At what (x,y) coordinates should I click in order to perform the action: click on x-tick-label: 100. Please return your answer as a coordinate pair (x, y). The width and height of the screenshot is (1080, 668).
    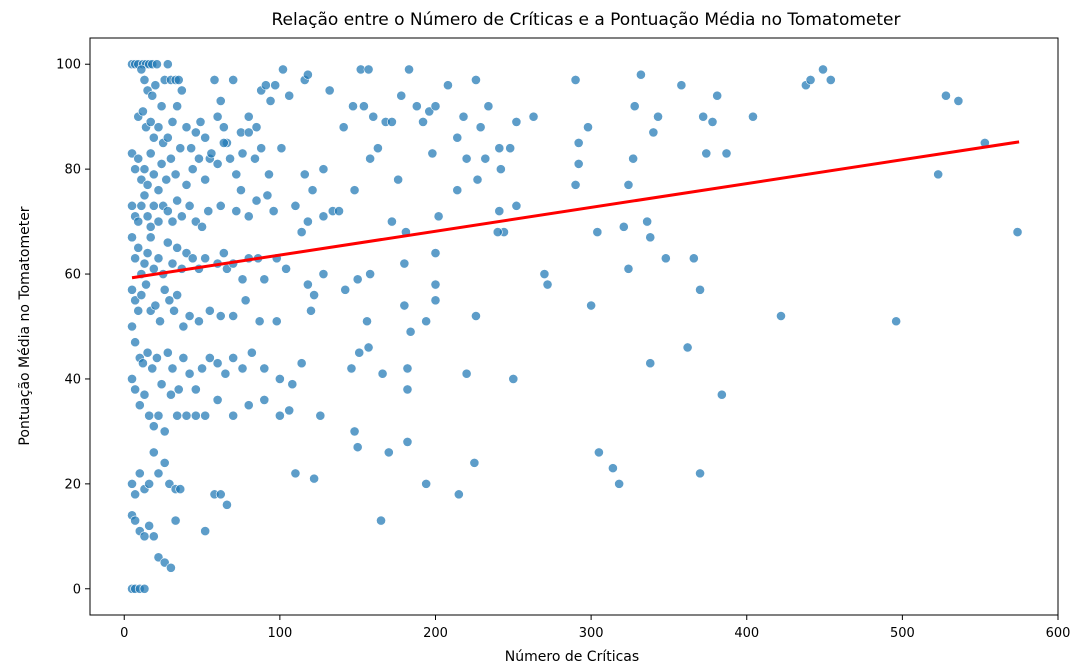
    Looking at the image, I should click on (279, 633).